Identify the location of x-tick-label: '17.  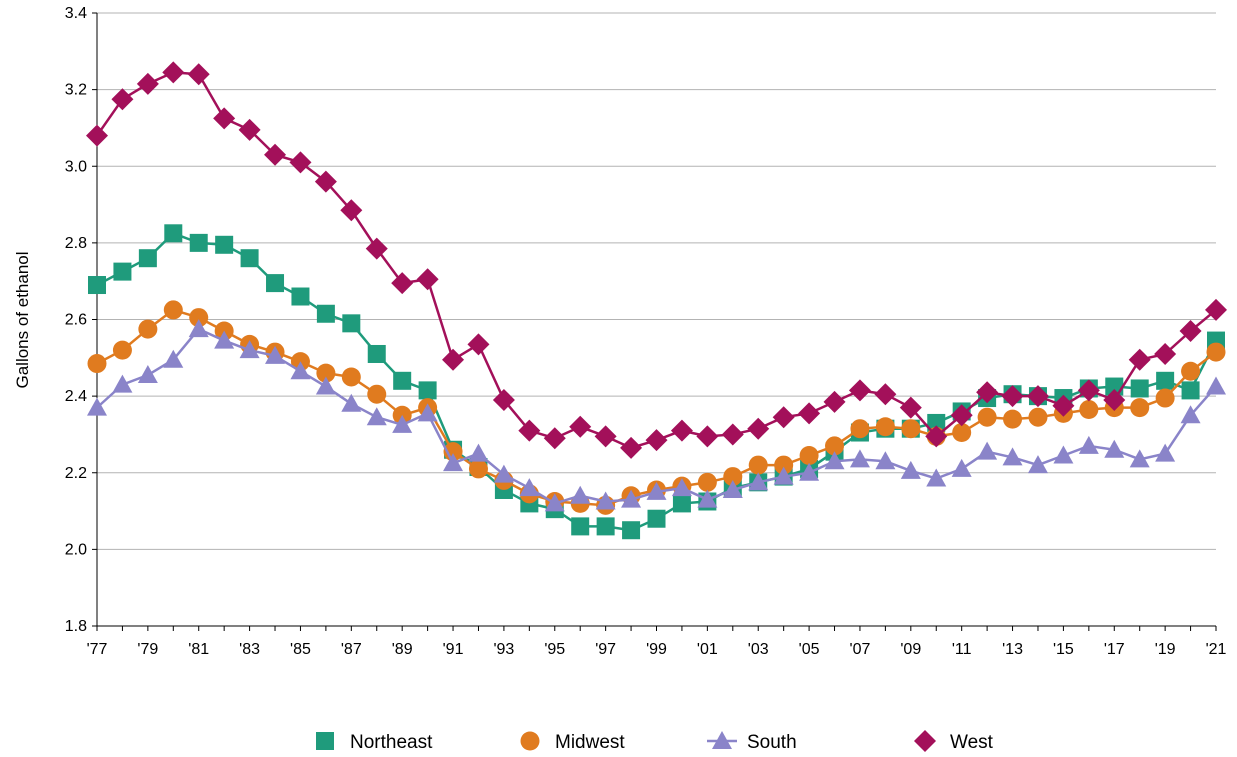
(1114, 649).